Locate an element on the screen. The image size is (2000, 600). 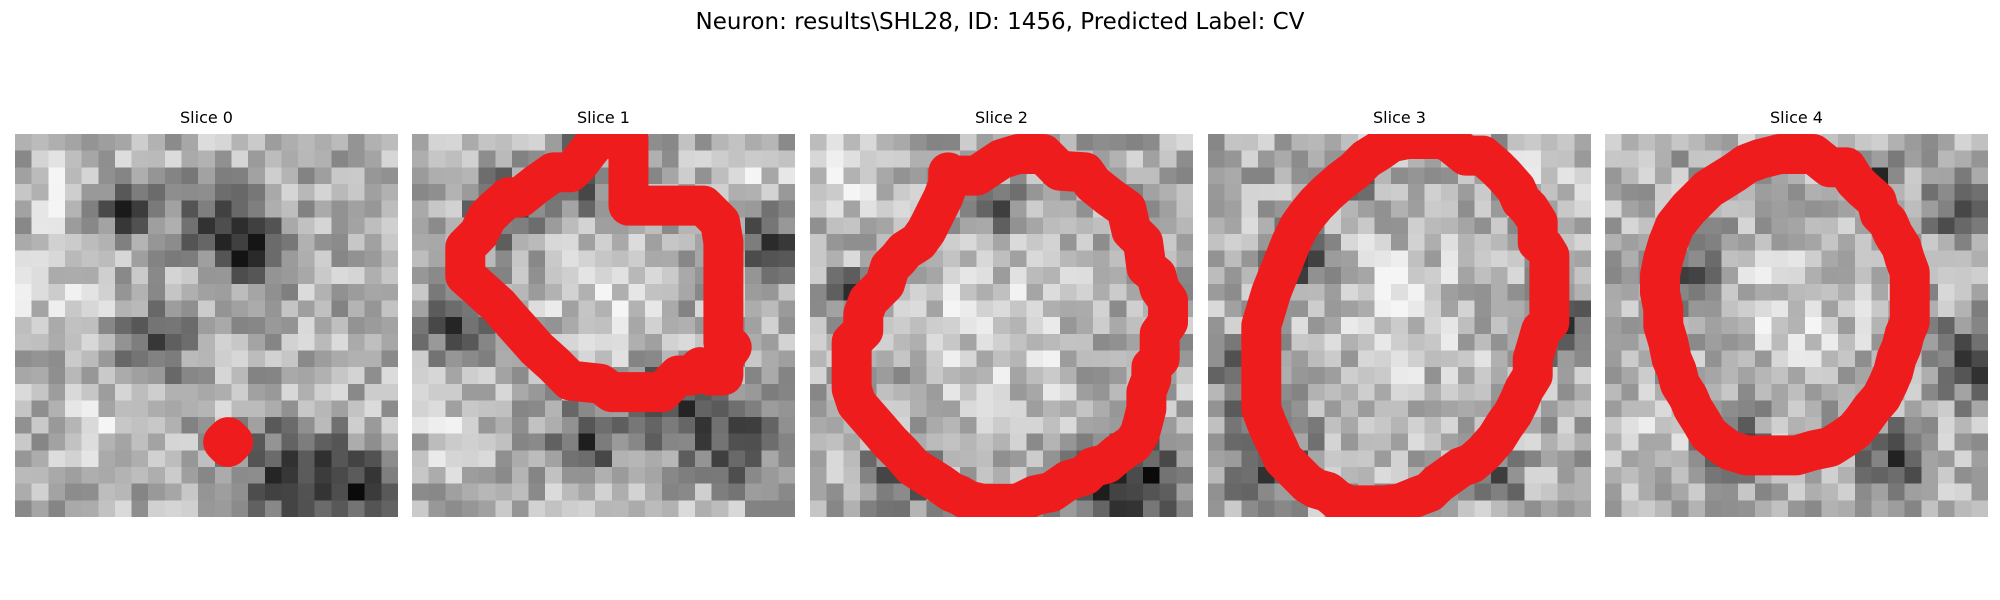
slice-title: Slice 2 is located at coordinates (1001, 117).